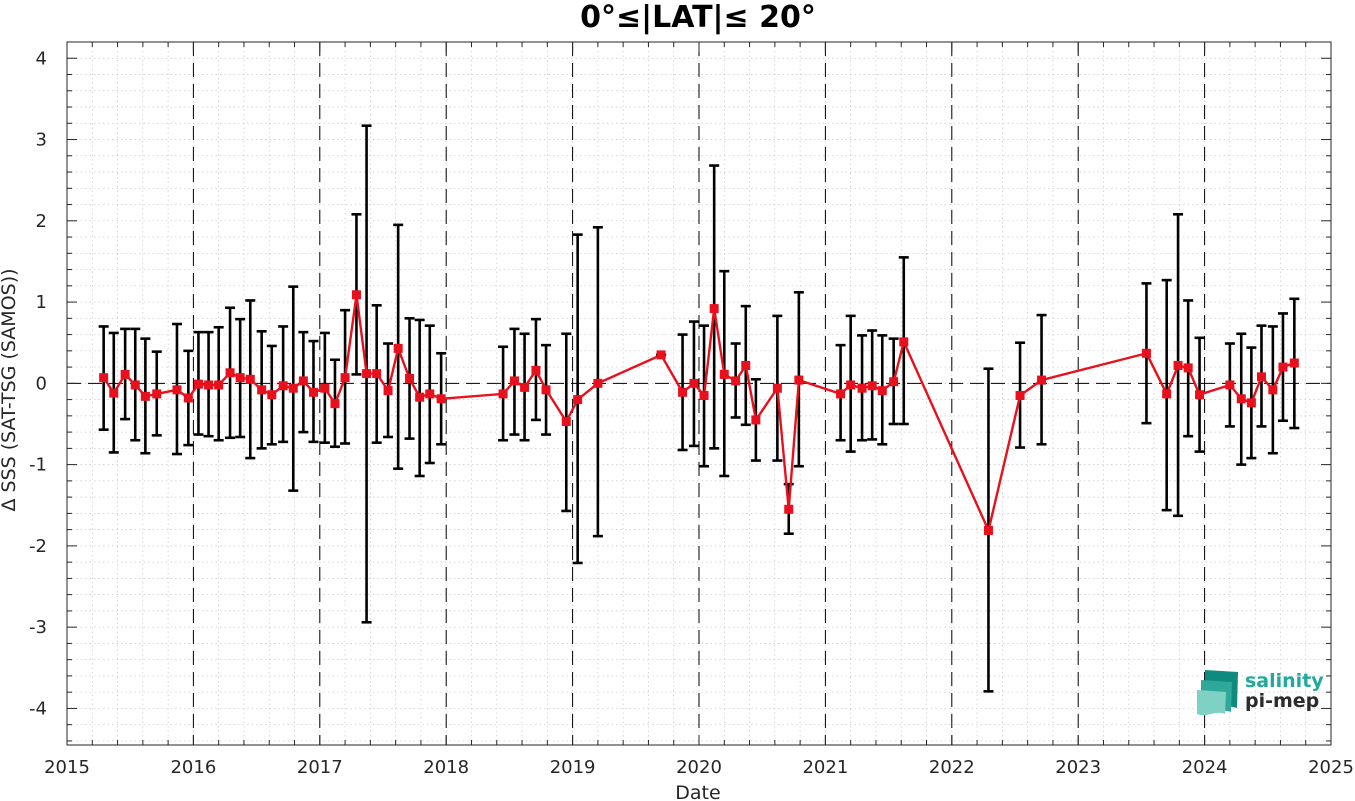 The image size is (1355, 801). Describe the element at coordinates (10, 389) in the screenshot. I see `y-axis-label: Δ SSS (SAT-TSG (SAMOS))` at that location.